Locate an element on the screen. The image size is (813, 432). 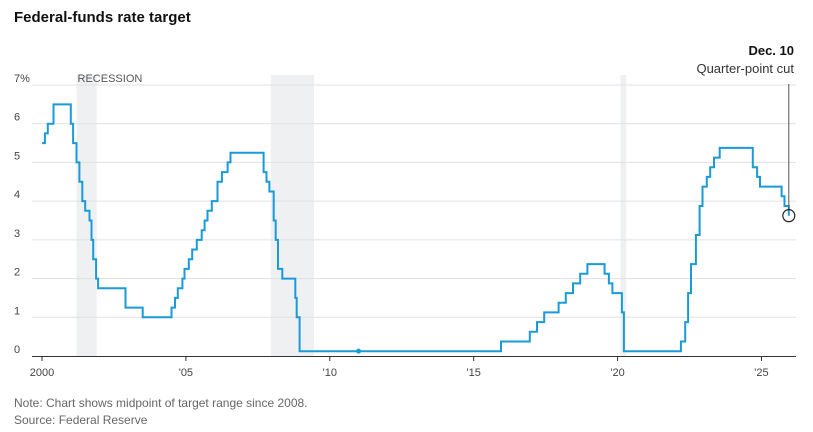
recession-label: RECESSION is located at coordinates (110, 79).